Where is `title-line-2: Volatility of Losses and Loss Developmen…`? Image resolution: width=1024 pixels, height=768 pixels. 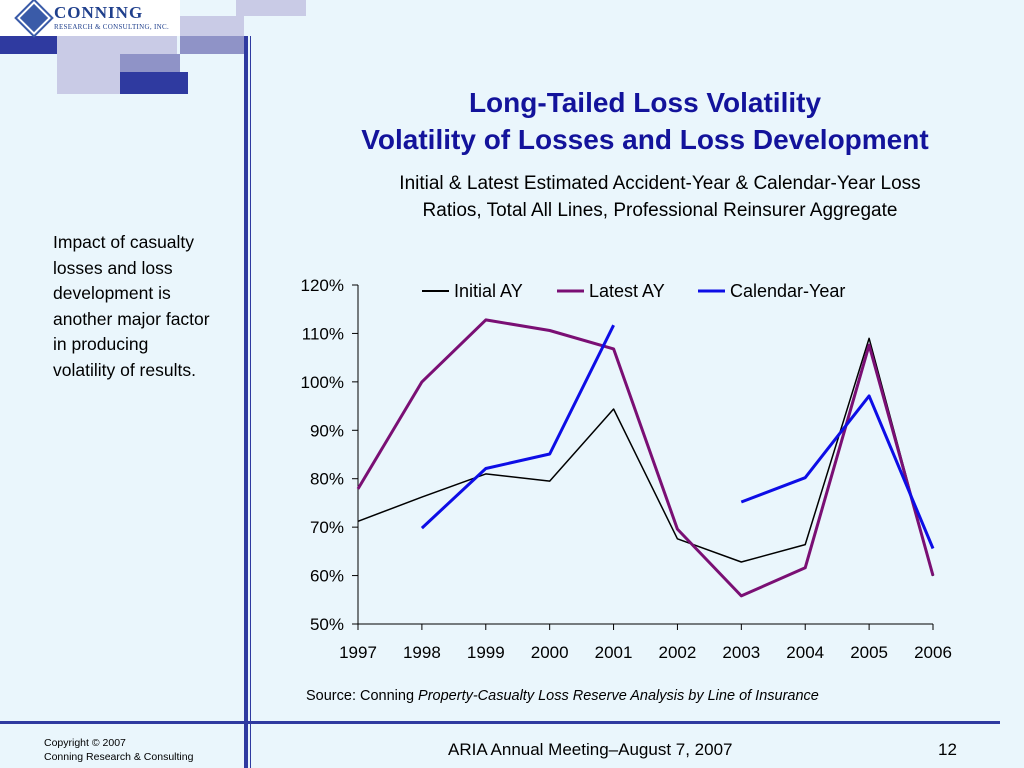
title-line-2: Volatility of Losses and Loss Developmen… is located at coordinates (645, 139).